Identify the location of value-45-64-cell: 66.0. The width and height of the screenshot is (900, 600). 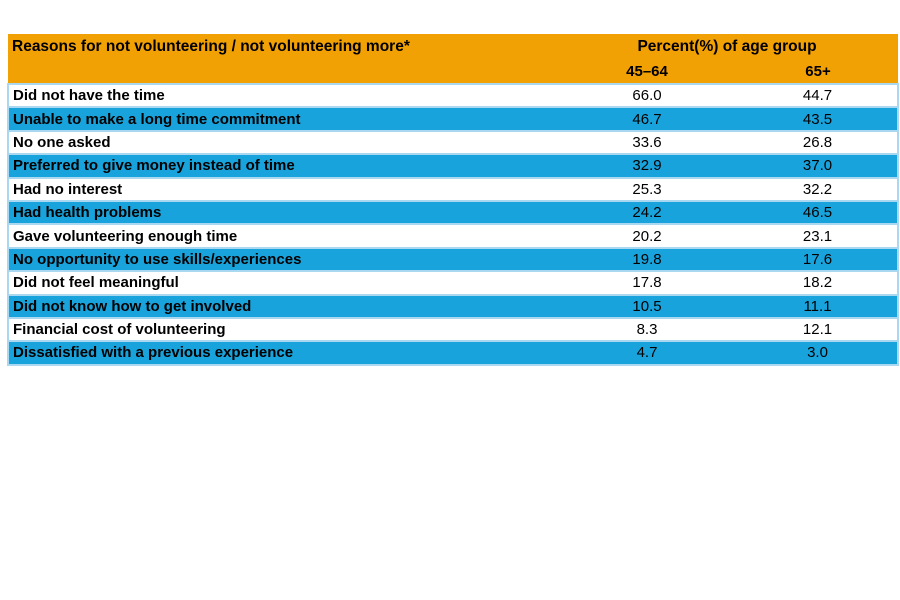
(647, 95).